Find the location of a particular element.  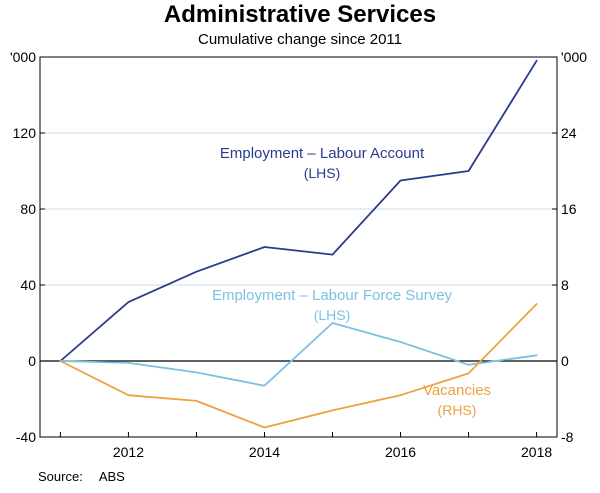

source-note: Source: ABS is located at coordinates (81, 476).